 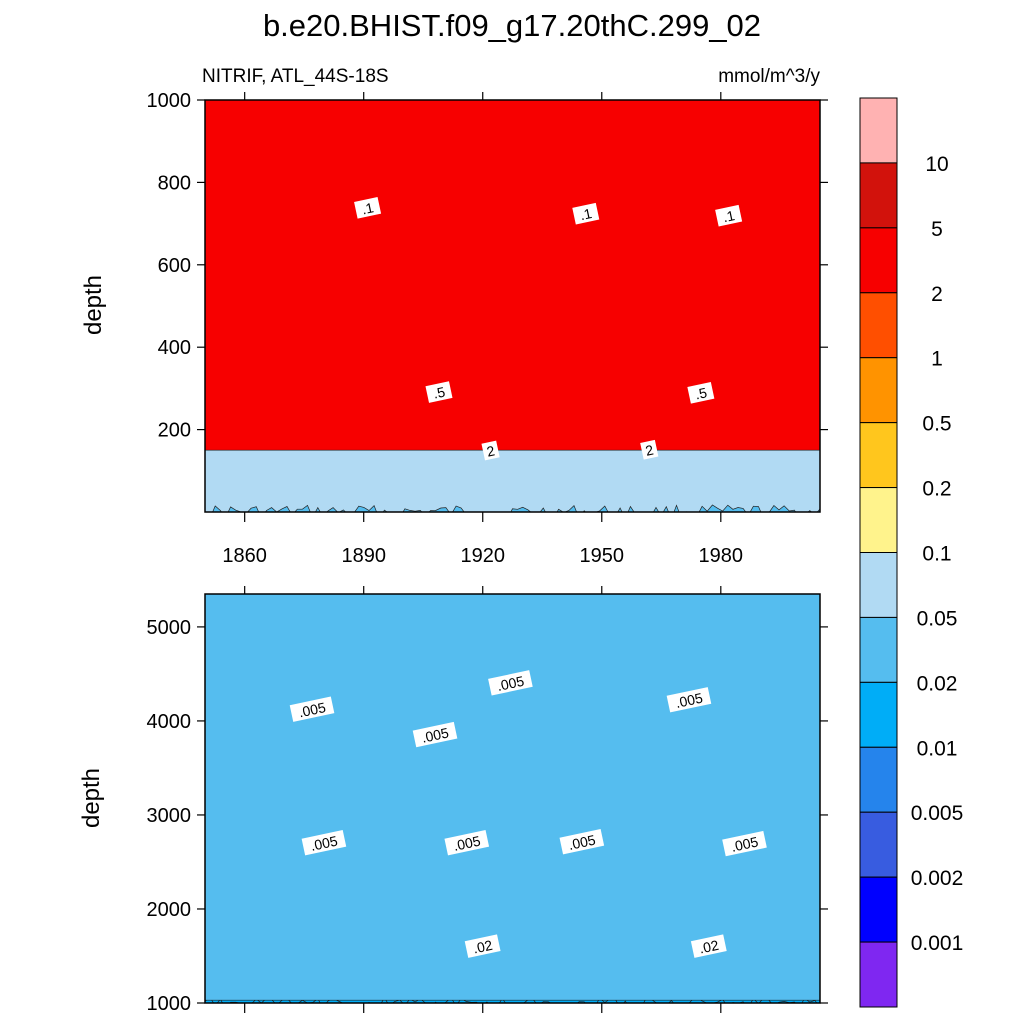 What do you see at coordinates (937, 359) in the screenshot?
I see `colorbar-label: 1` at bounding box center [937, 359].